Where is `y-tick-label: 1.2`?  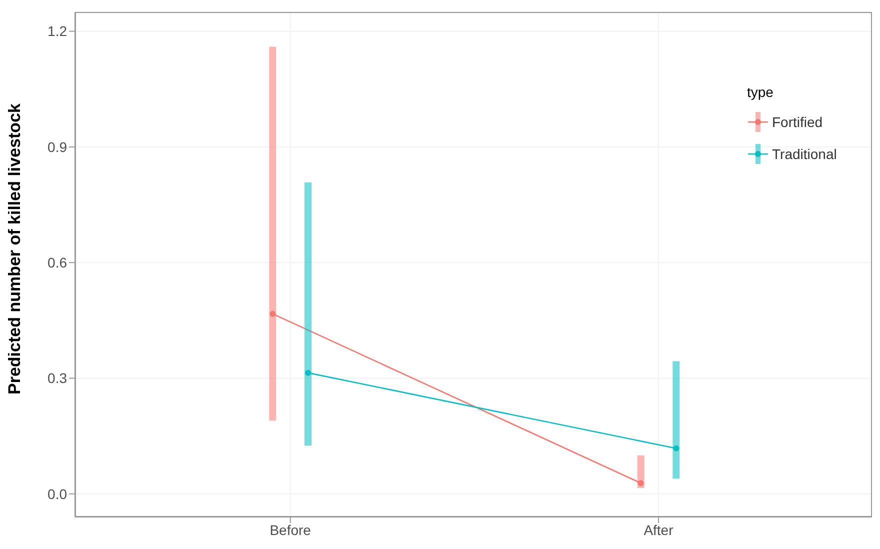
y-tick-label: 1.2 is located at coordinates (58, 31).